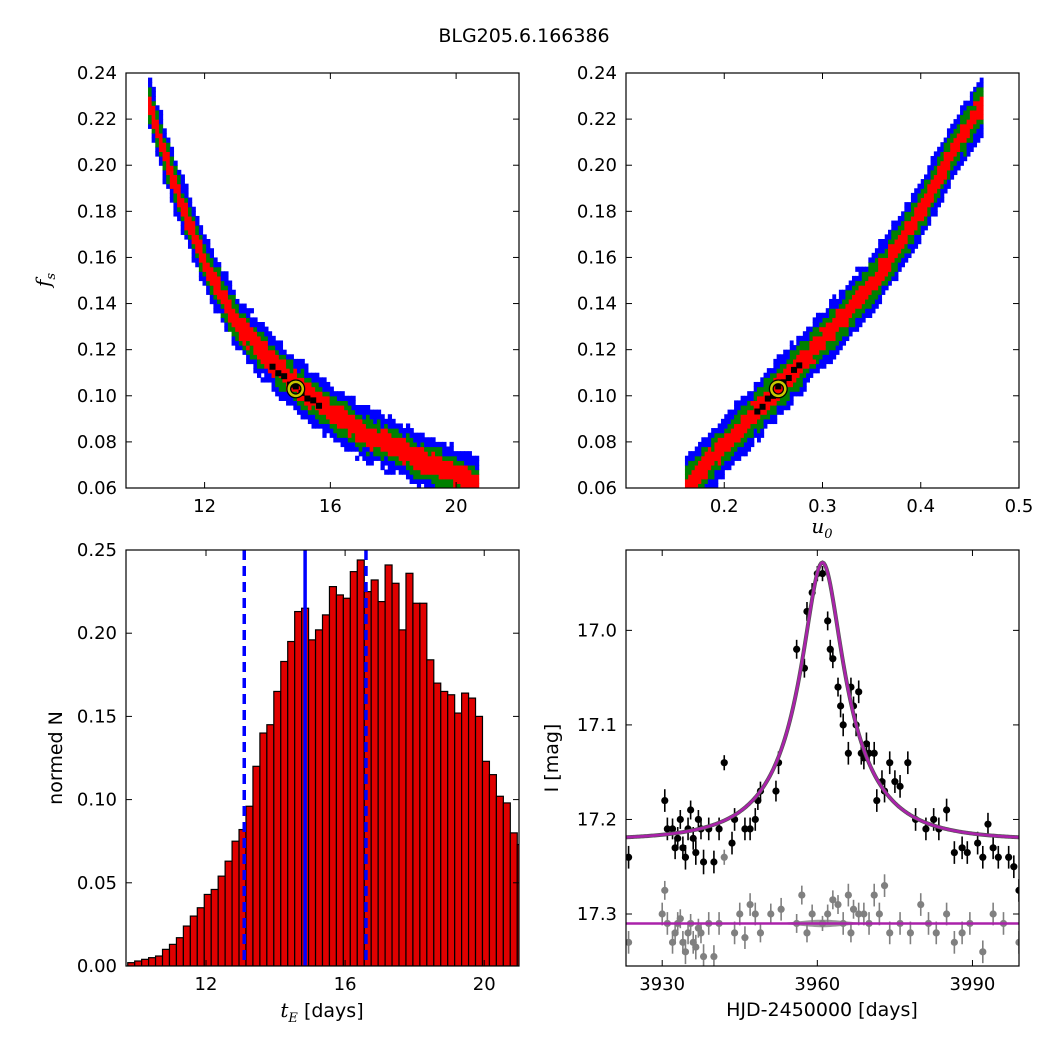 This screenshot has height=1050, width=1050. I want to click on heatmap-cell-black, so click(788, 377).